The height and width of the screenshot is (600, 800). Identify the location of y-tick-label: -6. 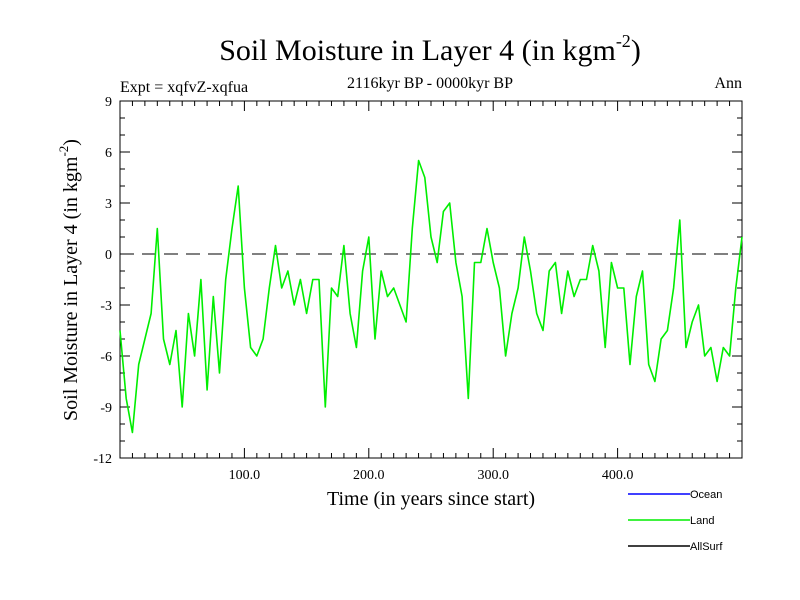
(106, 357).